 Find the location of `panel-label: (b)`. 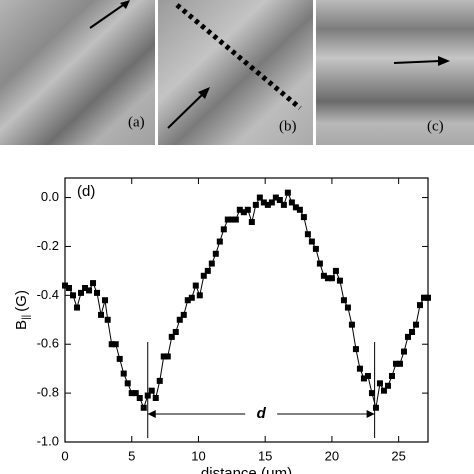

panel-label: (b) is located at coordinates (288, 126).